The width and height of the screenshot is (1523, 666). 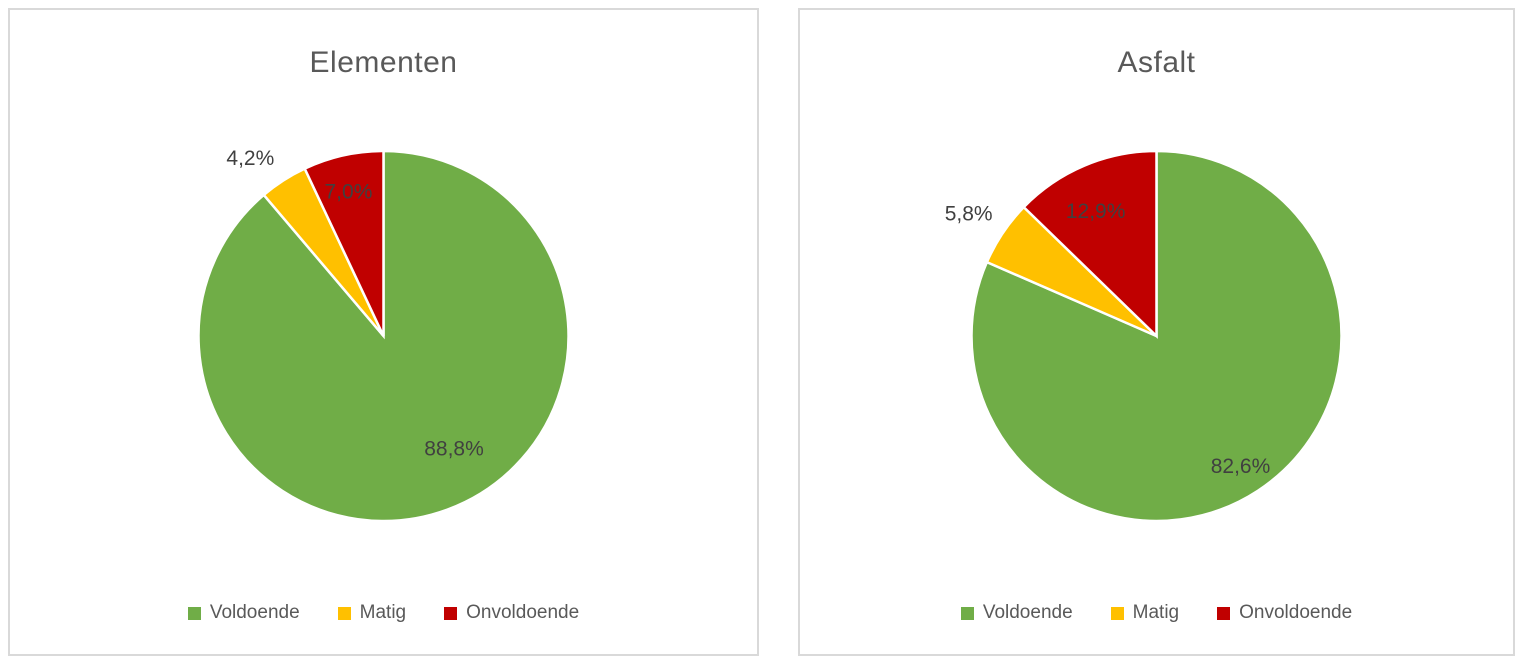 I want to click on chart-title: Elementen, so click(x=383, y=62).